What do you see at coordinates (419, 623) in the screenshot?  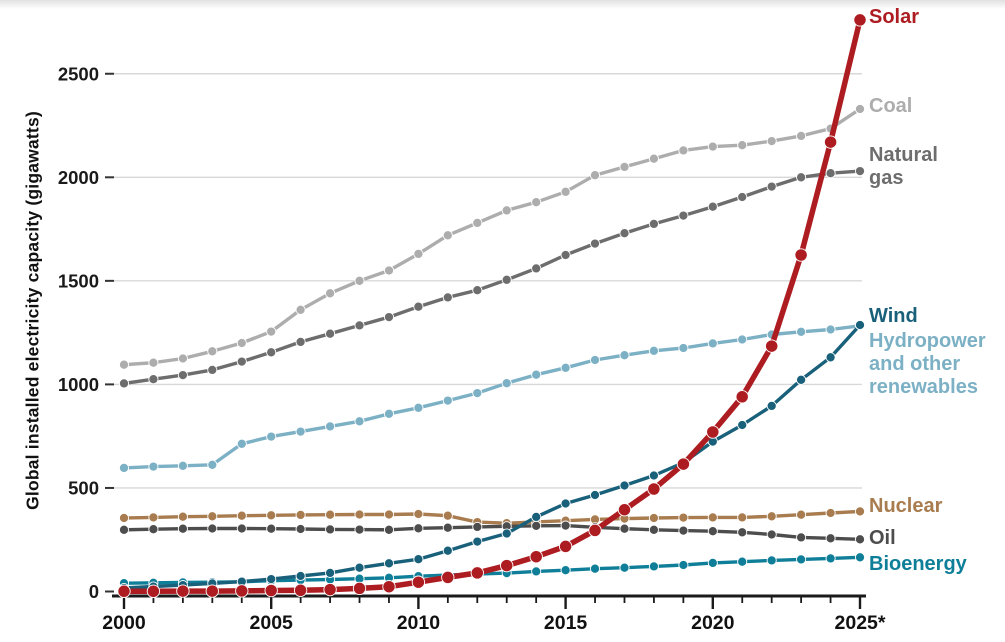 I see `x-tick-label: 2010` at bounding box center [419, 623].